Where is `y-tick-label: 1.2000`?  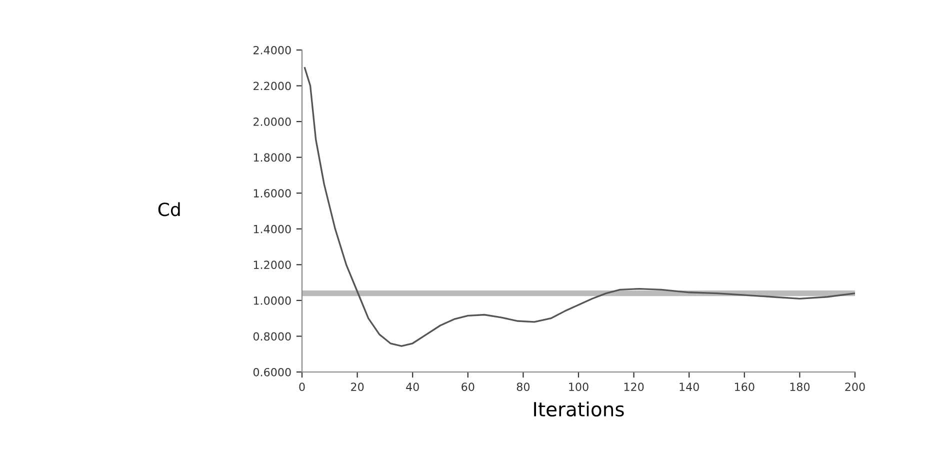 y-tick-label: 1.2000 is located at coordinates (272, 265).